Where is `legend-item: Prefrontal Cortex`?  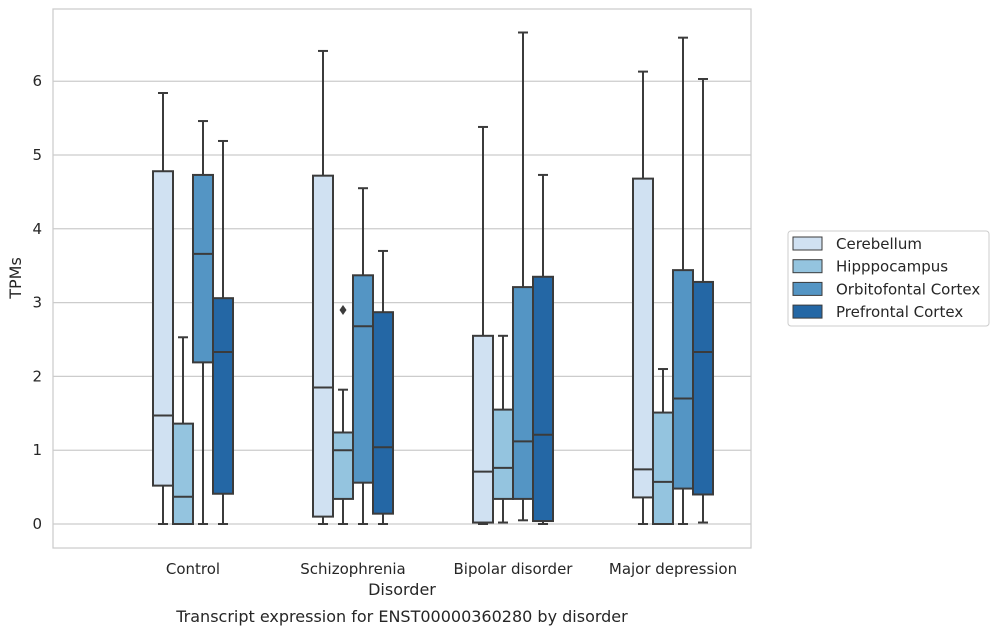
legend-item: Prefrontal Cortex is located at coordinates (877, 312).